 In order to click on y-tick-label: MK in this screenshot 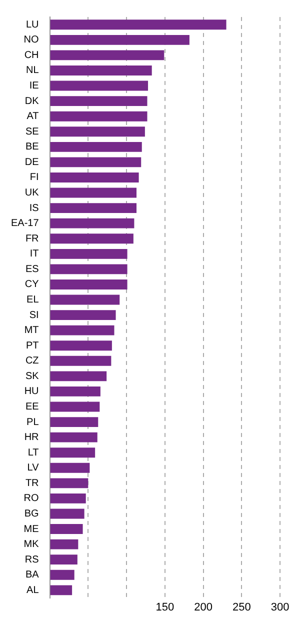, I will do `click(32, 544)`.